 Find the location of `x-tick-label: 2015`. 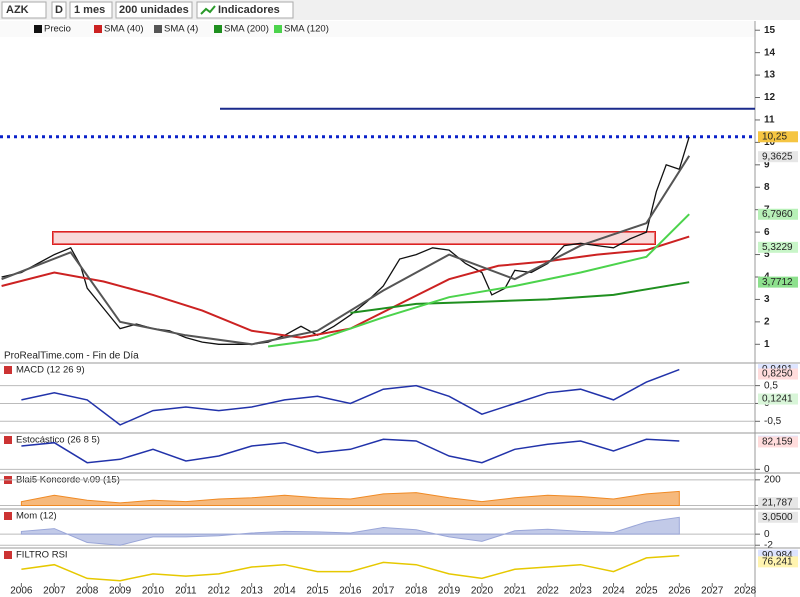

x-tick-label: 2015 is located at coordinates (317, 591).